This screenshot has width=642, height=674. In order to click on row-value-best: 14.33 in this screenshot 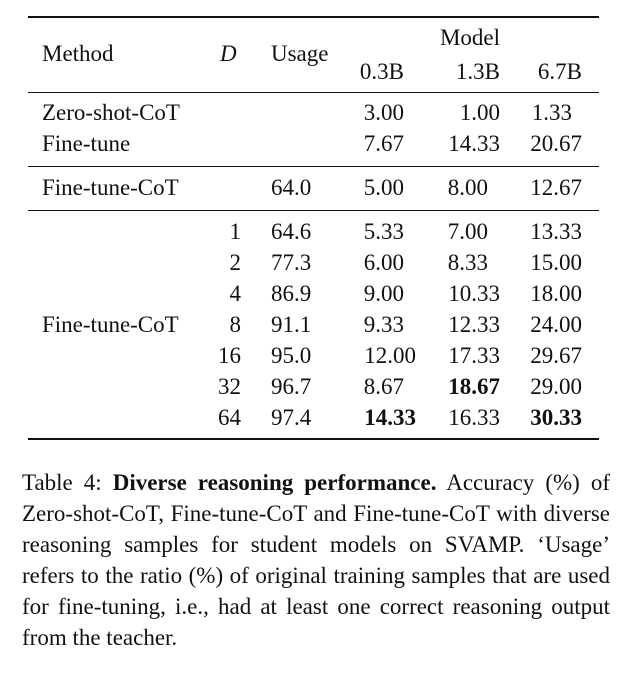, I will do `click(390, 417)`.